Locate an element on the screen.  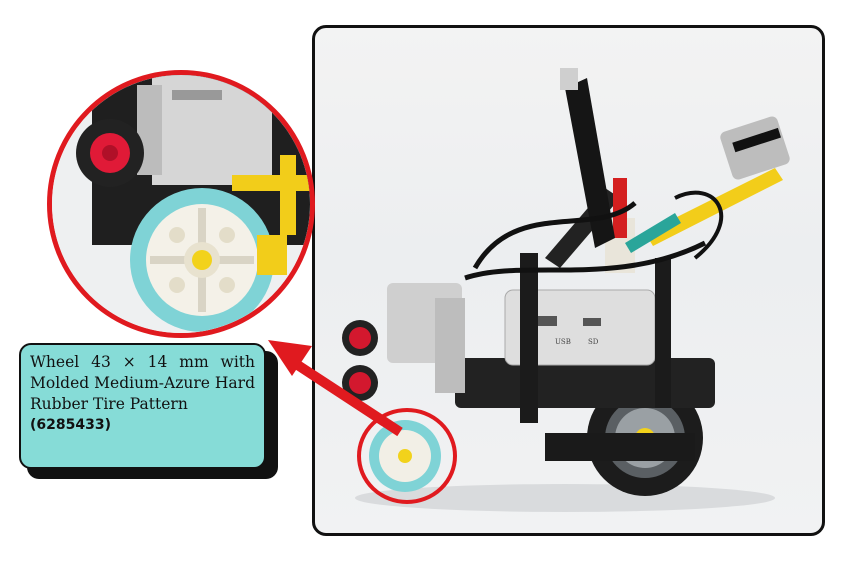
arrow-shaft is located at coordinates (345, 396).